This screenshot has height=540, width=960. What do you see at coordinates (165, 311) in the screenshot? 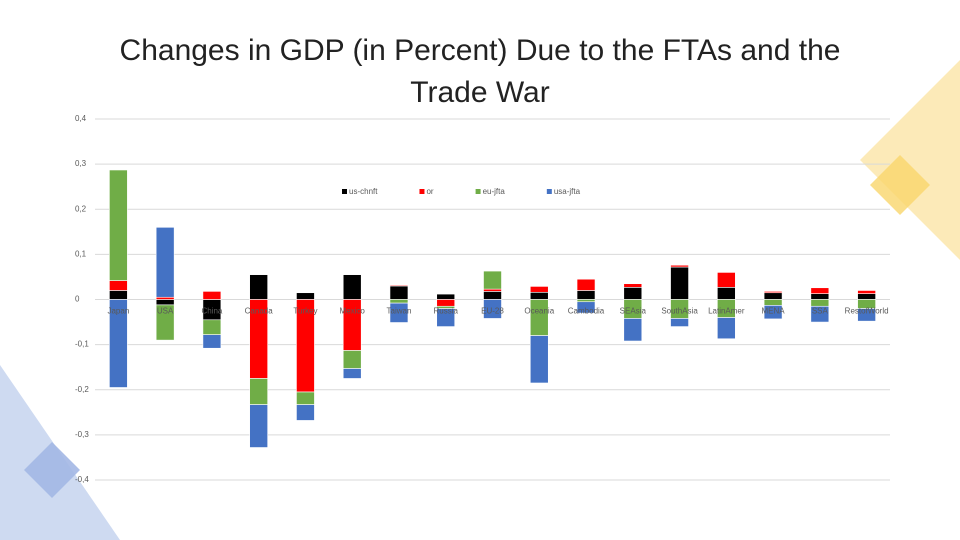
I see `x-tick-label: USA` at bounding box center [165, 311].